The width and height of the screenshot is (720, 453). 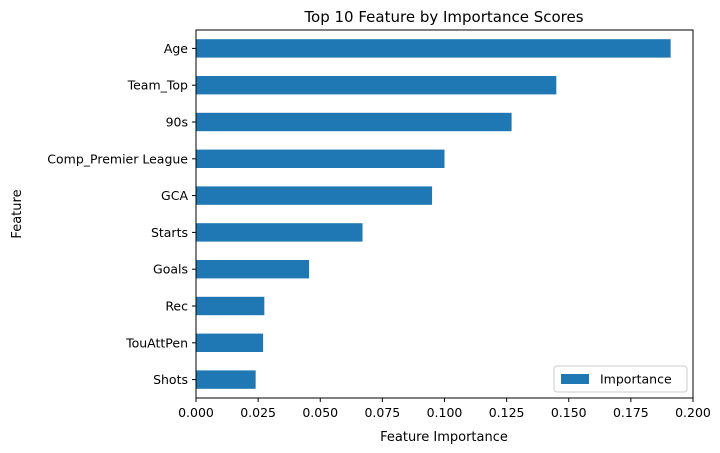 I want to click on bar-team-top, so click(x=376, y=85).